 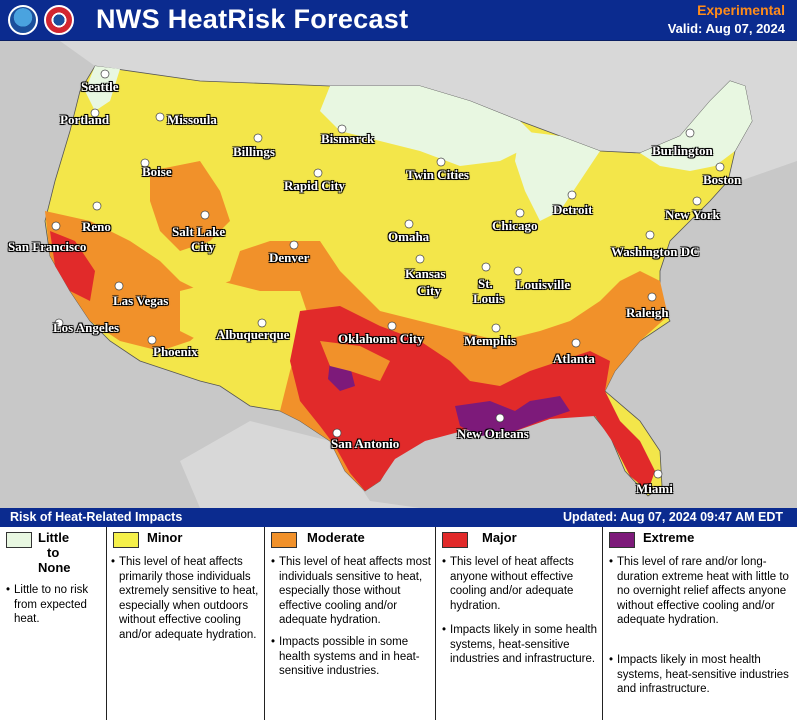 I want to click on desc-little: • Little to no risk from expected heat., so click(x=47, y=604).